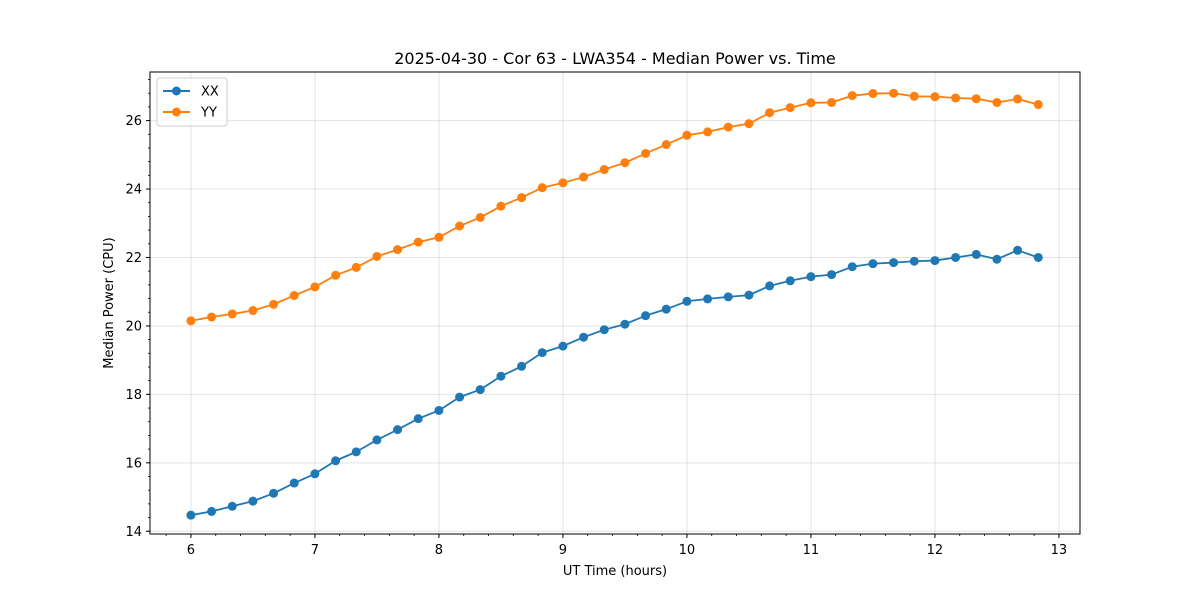 The width and height of the screenshot is (1200, 600). I want to click on legend-label-yy: YY, so click(208, 113).